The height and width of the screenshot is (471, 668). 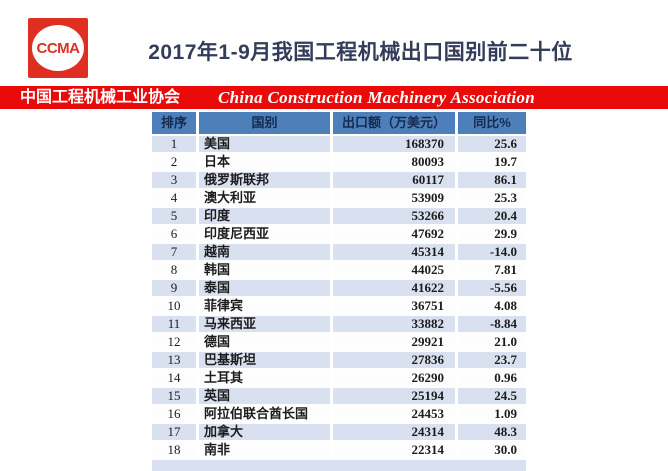 I want to click on table-row: 12 德国 29921 21.0, so click(x=339, y=342).